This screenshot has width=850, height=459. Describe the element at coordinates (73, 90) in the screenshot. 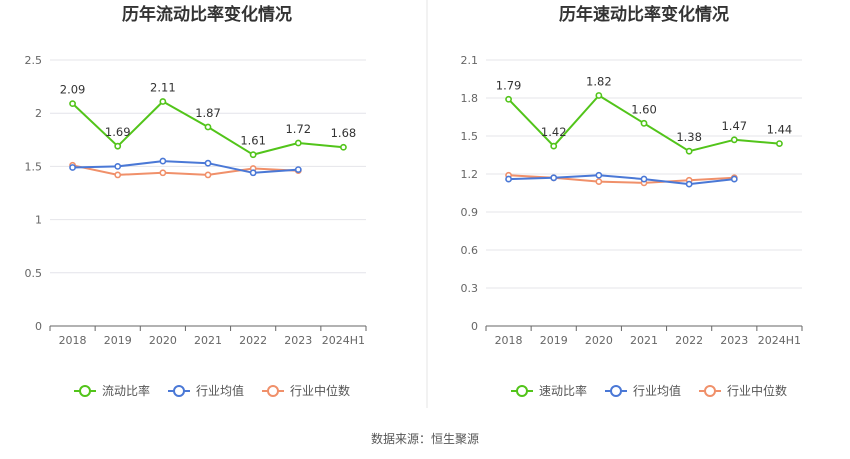

I see `data-label: 2.09` at that location.